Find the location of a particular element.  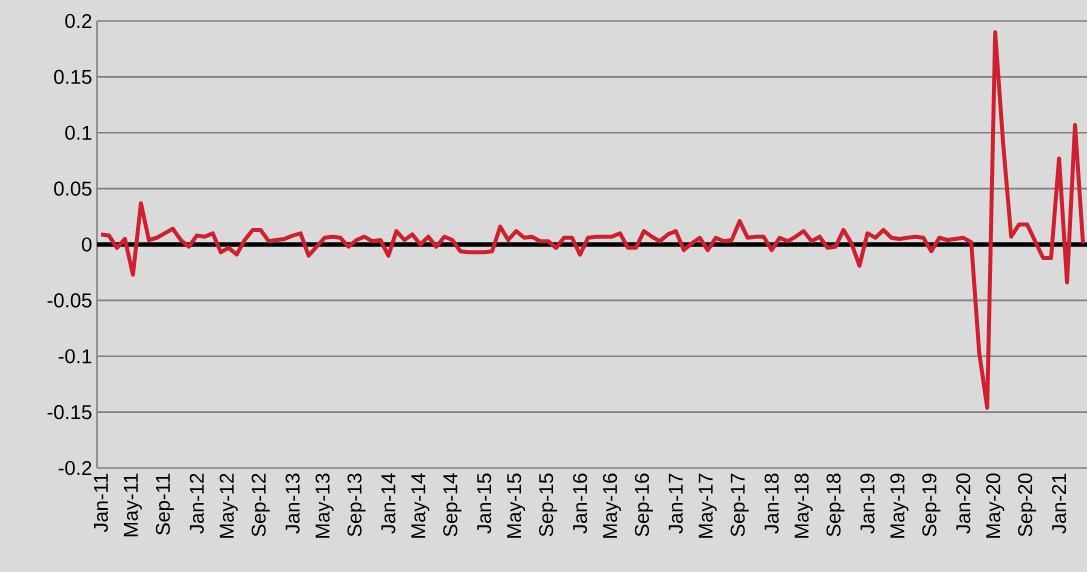

x-tick-label: Jan-17 is located at coordinates (675, 503).